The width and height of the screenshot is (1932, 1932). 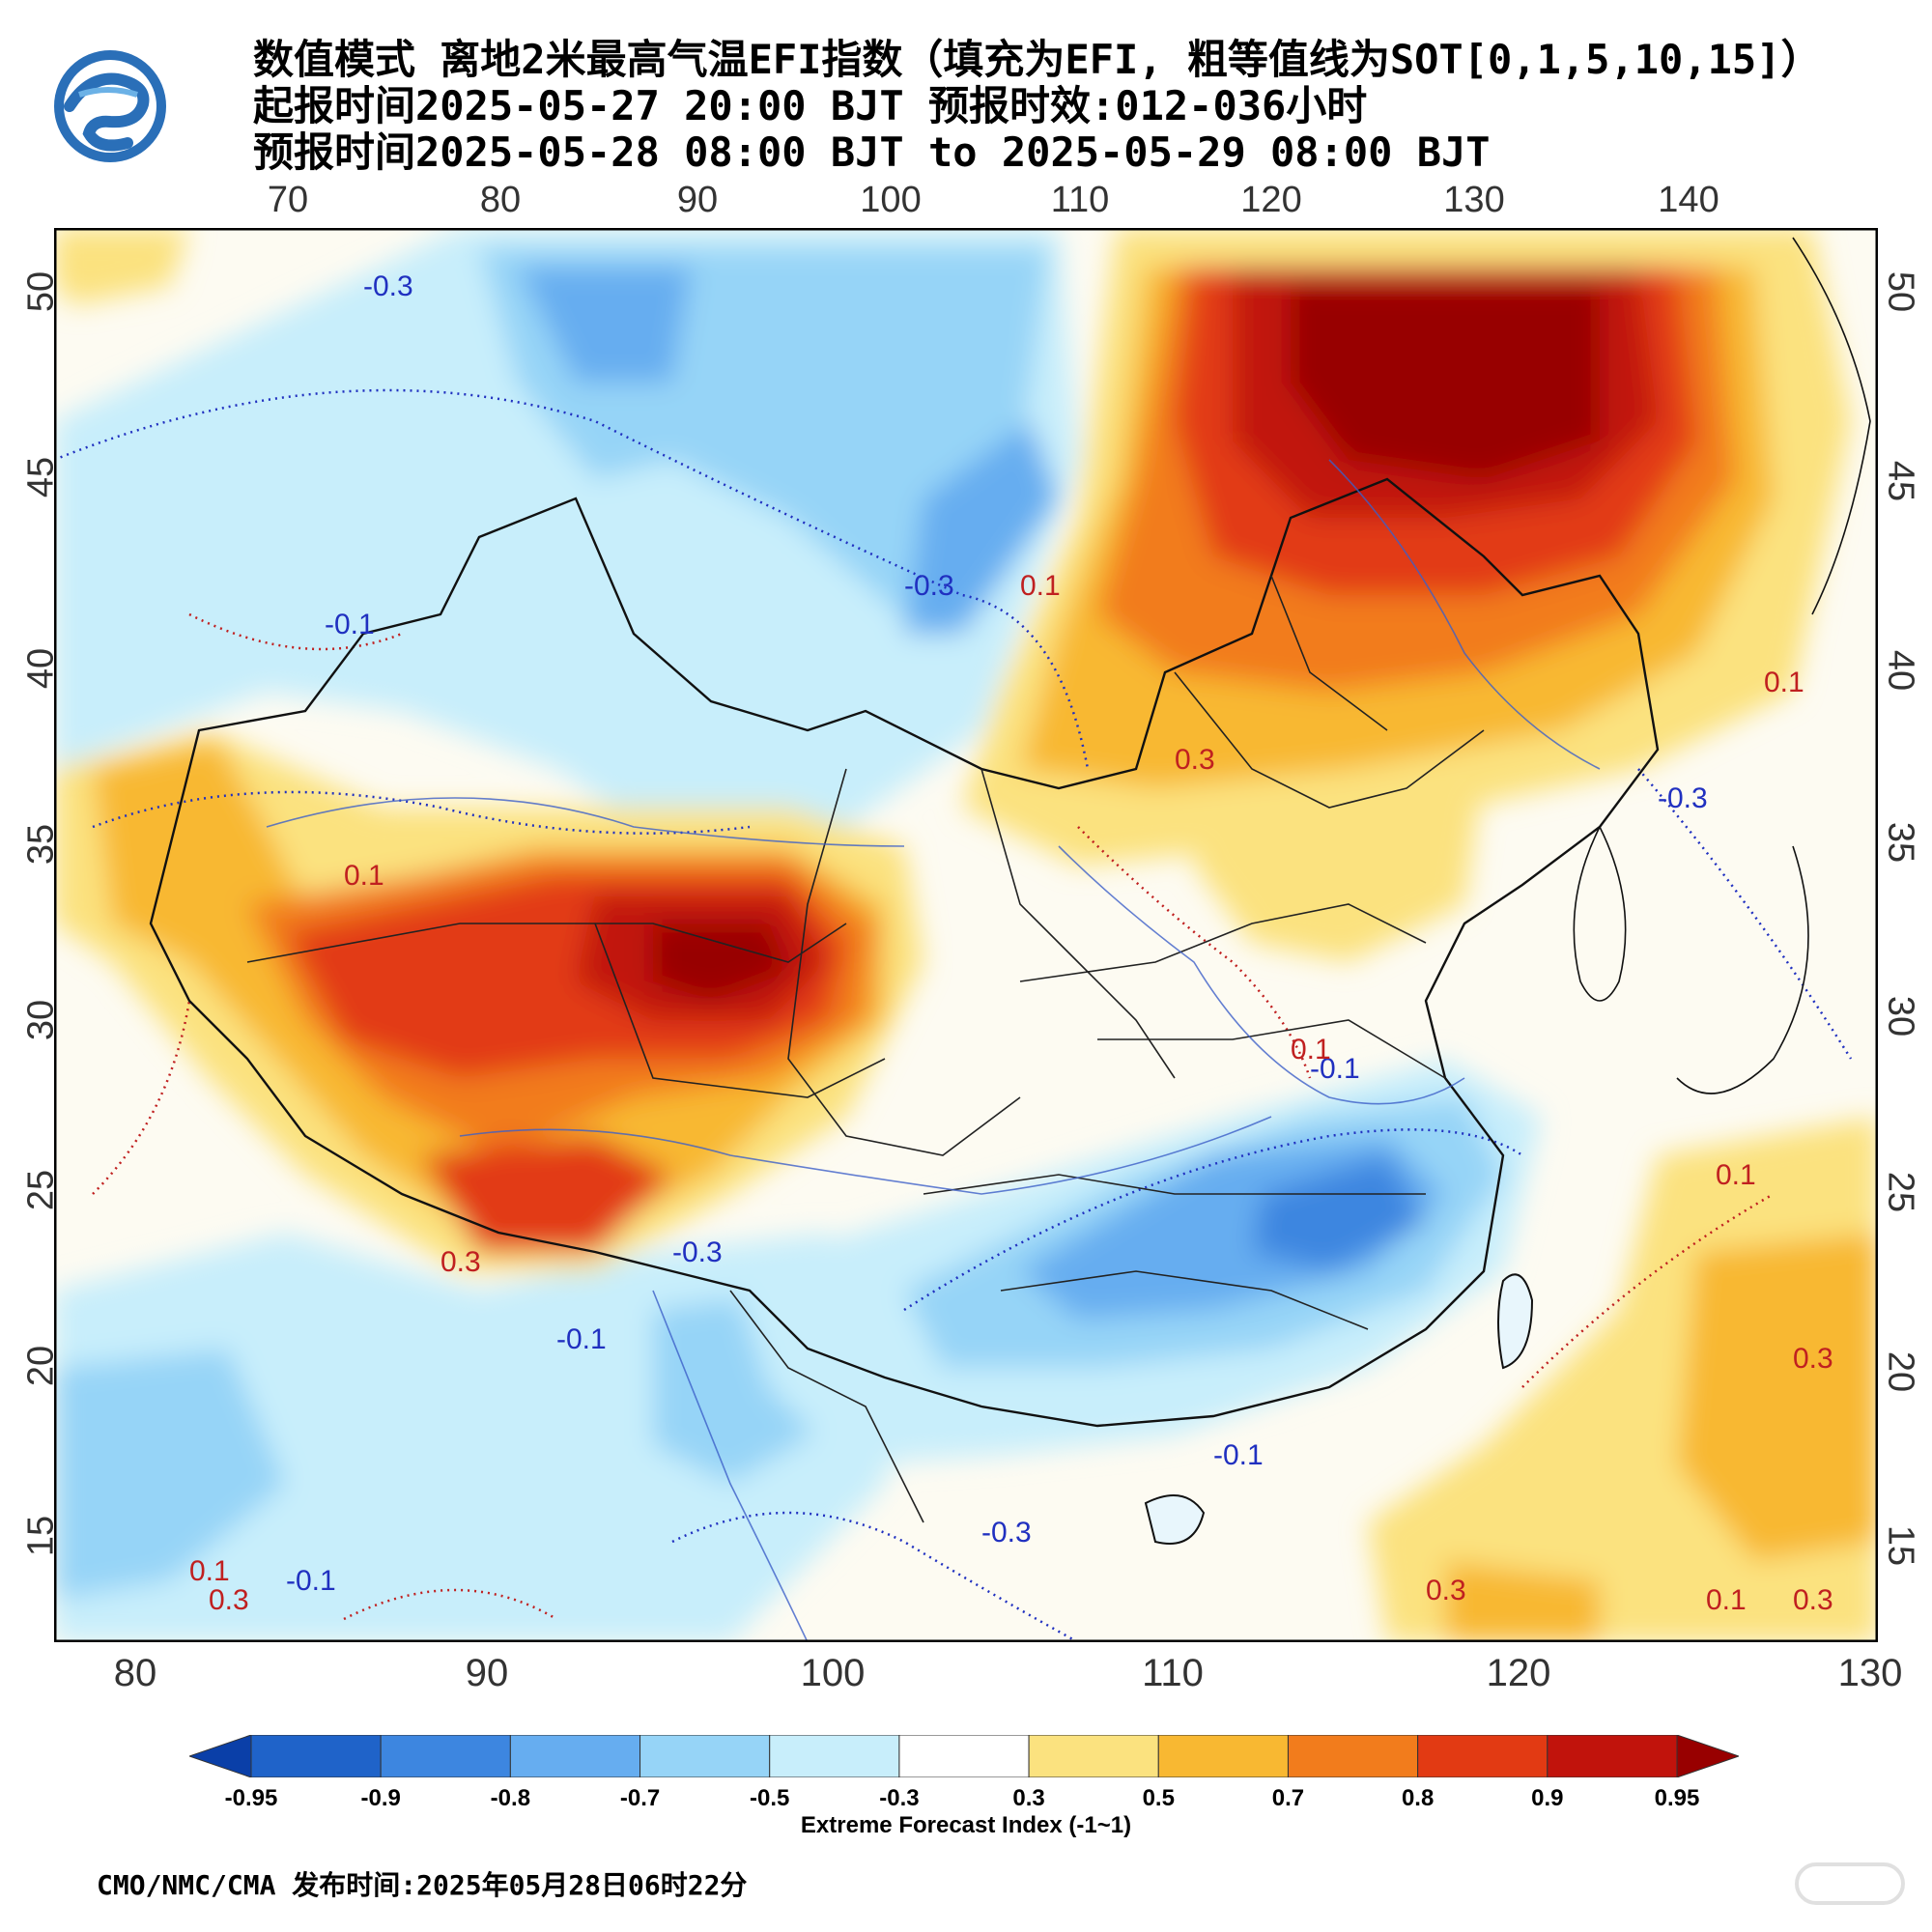 What do you see at coordinates (1677, 1798) in the screenshot?
I see `colorbar-tick-label: 0.95` at bounding box center [1677, 1798].